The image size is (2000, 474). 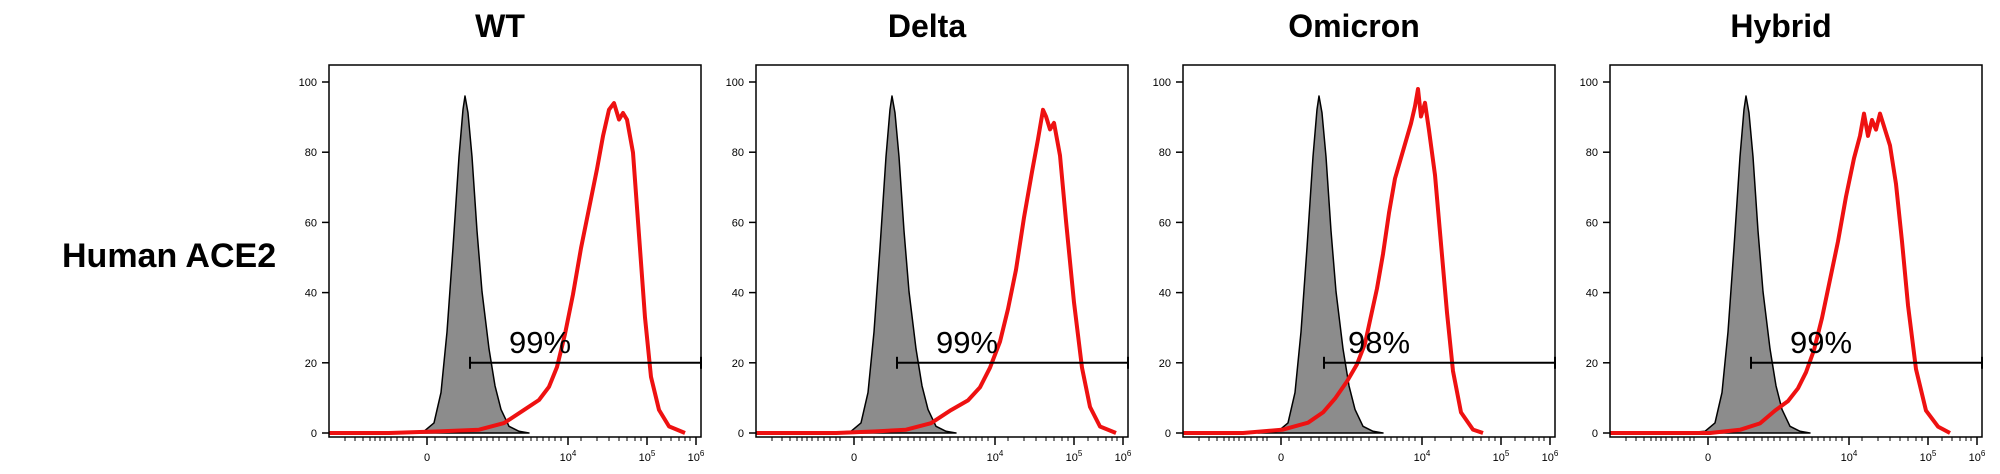 I want to click on row-label: Human ACE2, so click(x=169, y=256).